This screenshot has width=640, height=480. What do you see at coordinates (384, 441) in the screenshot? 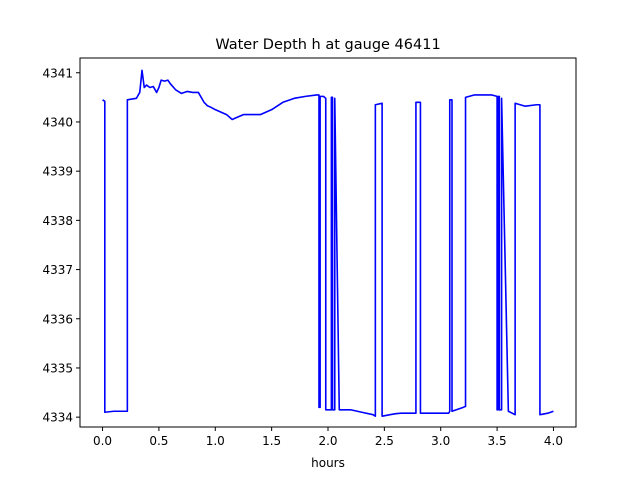
I see `x-tick-label: 2.5` at bounding box center [384, 441].